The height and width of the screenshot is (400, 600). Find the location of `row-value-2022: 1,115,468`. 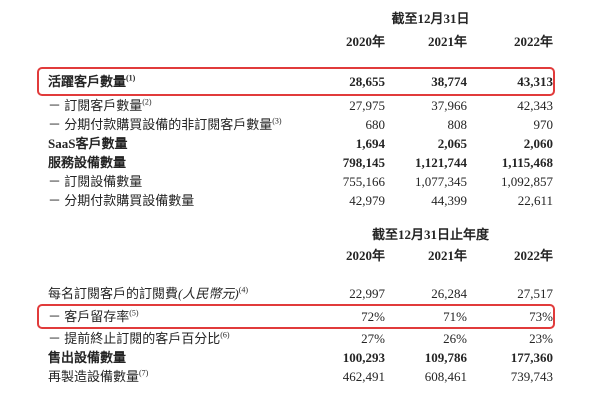

row-value-2022: 1,115,468 is located at coordinates (527, 162).